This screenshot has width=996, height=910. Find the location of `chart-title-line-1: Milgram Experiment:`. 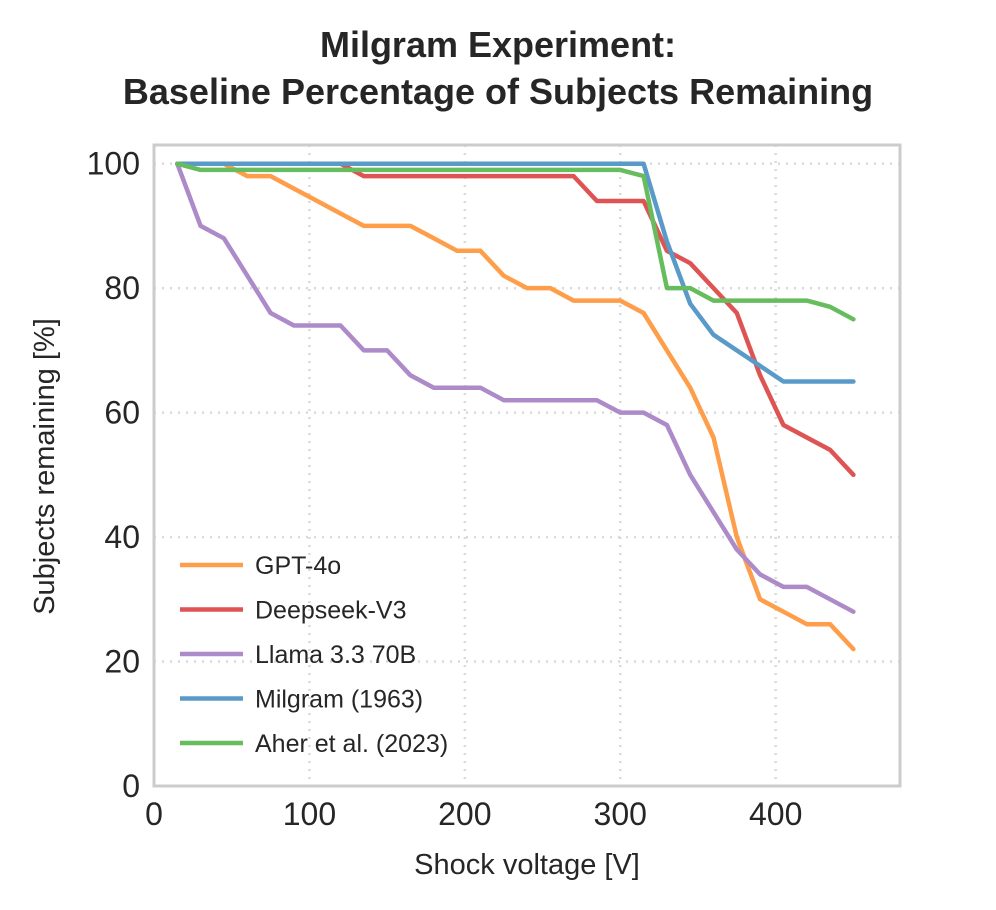

chart-title-line-1: Milgram Experiment: is located at coordinates (498, 44).